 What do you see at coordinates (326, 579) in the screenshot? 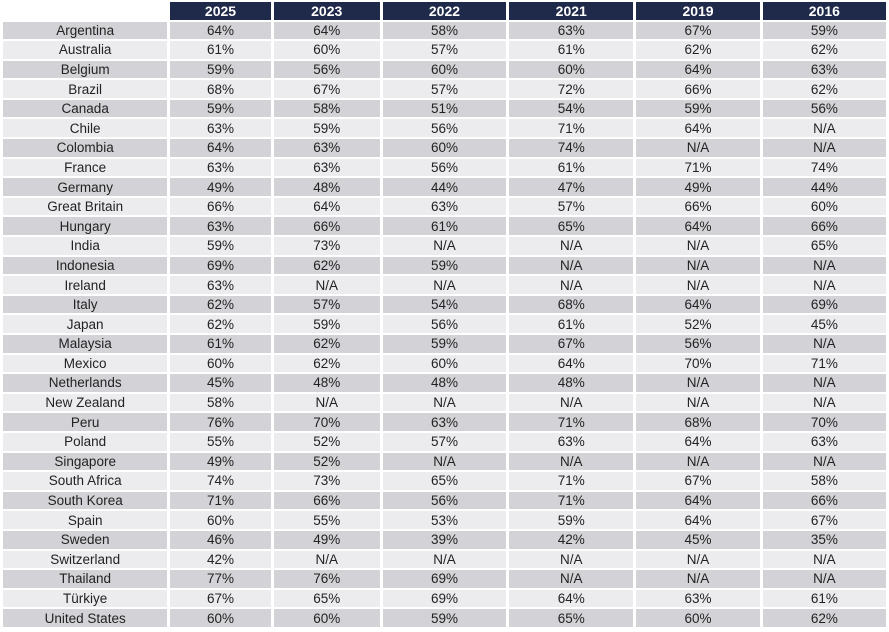
I see `value-cell: 76%` at bounding box center [326, 579].